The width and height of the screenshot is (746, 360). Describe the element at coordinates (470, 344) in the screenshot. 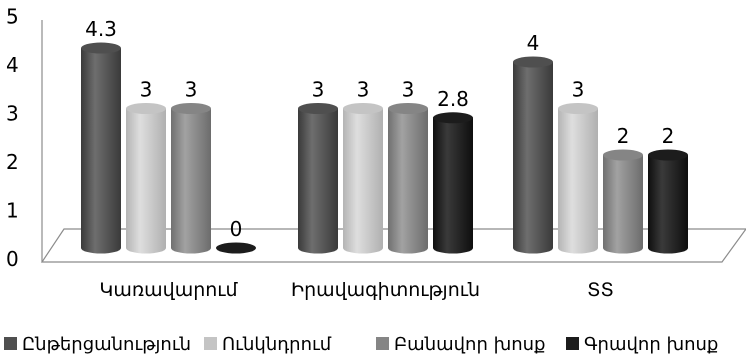

I see `legend-label: Բանավոր խոսք` at that location.